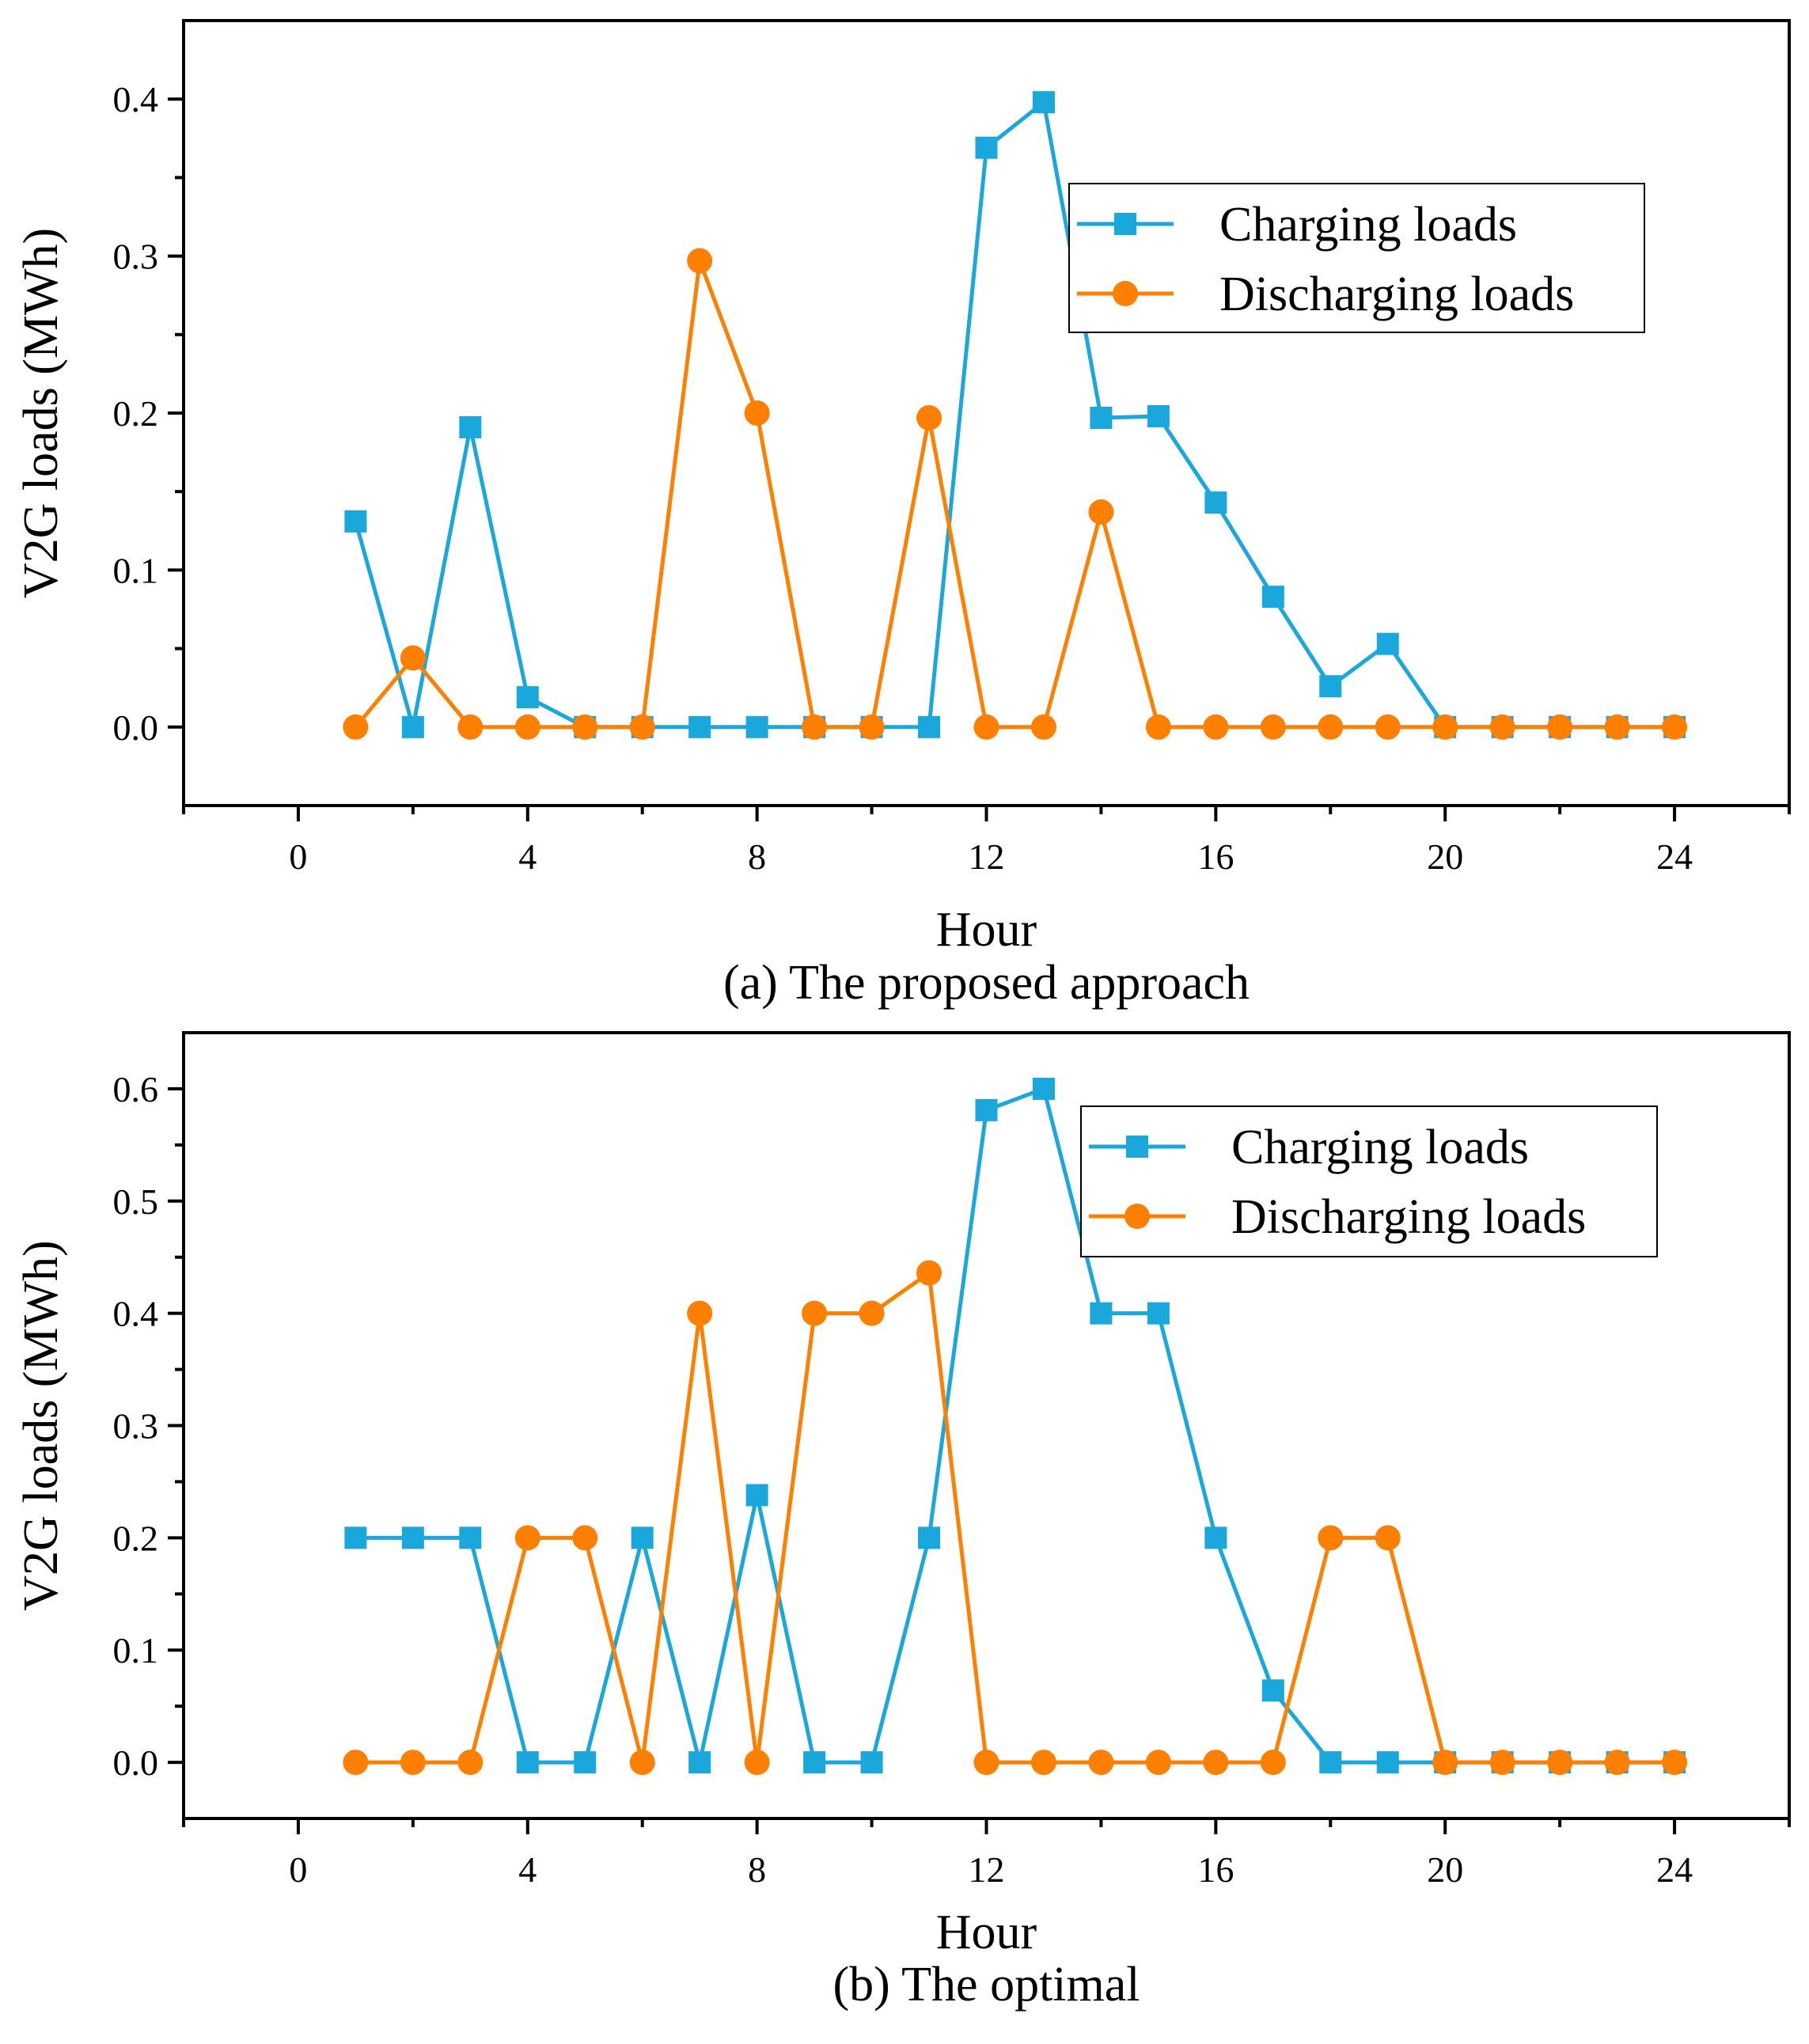 The width and height of the screenshot is (1809, 2044). What do you see at coordinates (1397, 294) in the screenshot?
I see `legend-label-discharging: Discharging loads` at bounding box center [1397, 294].